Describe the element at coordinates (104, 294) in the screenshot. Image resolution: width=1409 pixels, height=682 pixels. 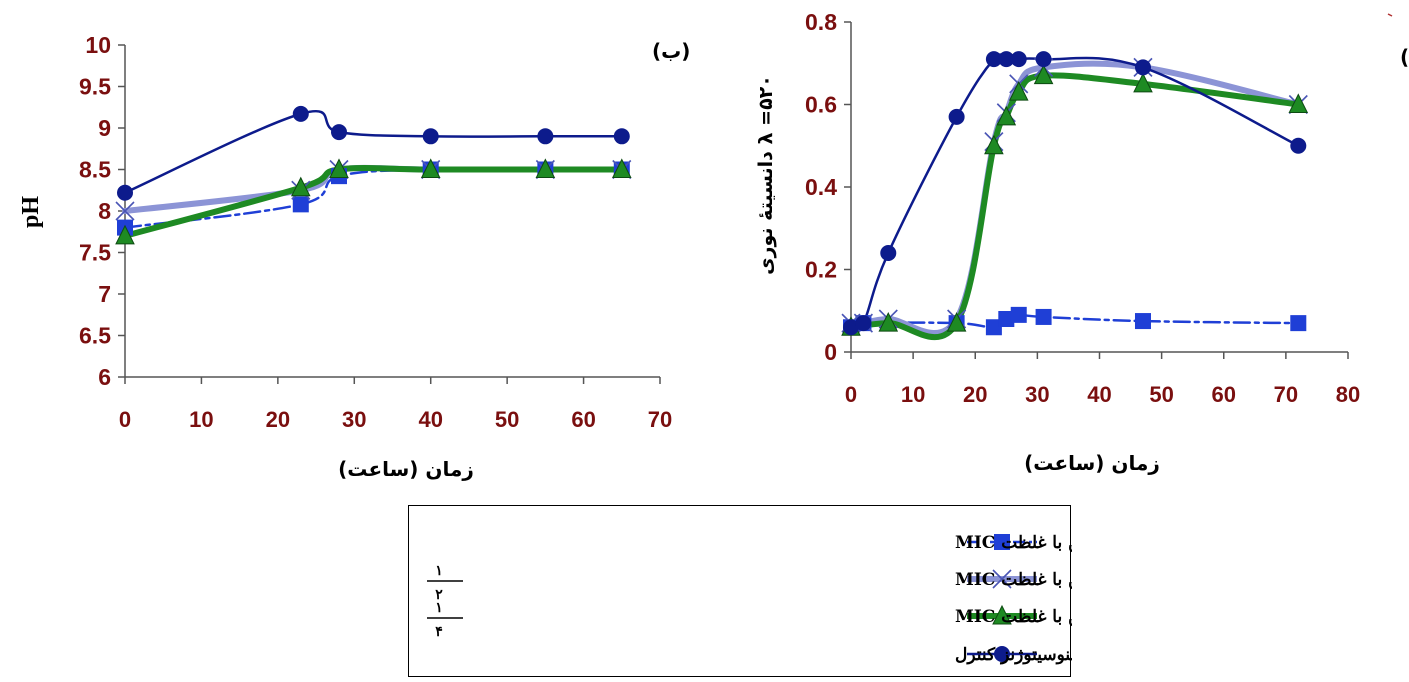
I see `y-tick-label: 7` at that location.